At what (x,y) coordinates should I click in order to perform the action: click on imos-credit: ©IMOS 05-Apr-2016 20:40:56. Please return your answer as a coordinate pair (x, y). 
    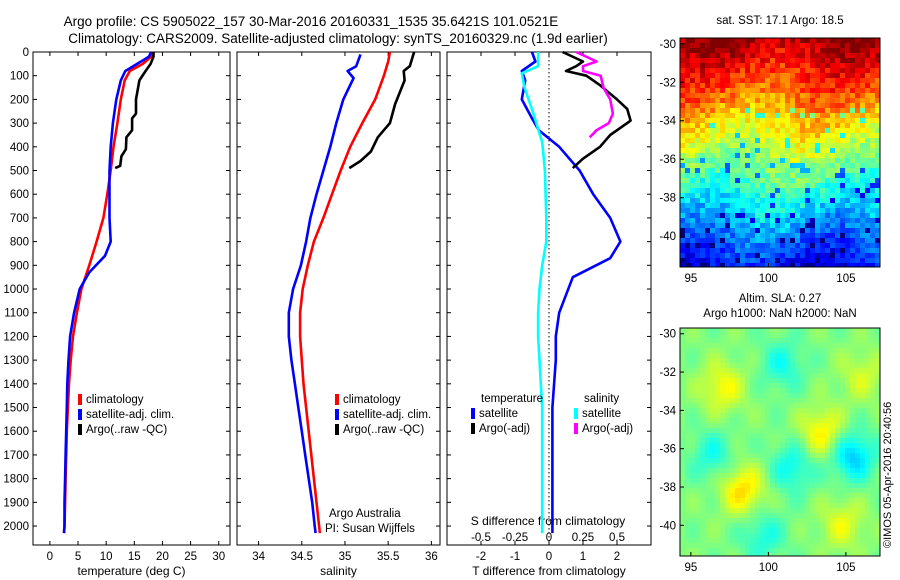
    Looking at the image, I should click on (888, 475).